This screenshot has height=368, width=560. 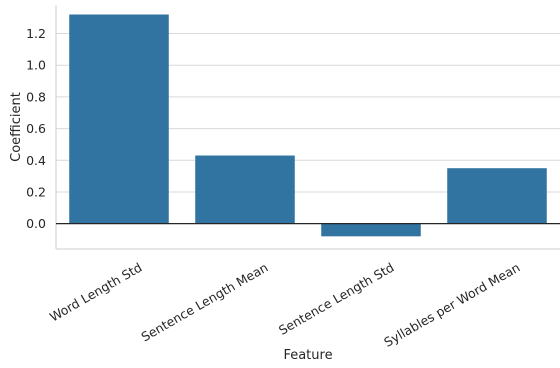 I want to click on y-tick-label: 0.0, so click(x=36, y=223).